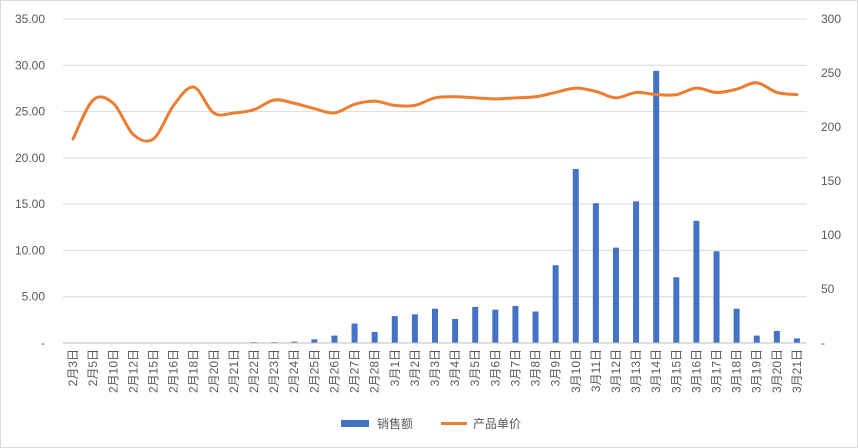  What do you see at coordinates (30, 250) in the screenshot?
I see `left-axis-tick-label: 10.00` at bounding box center [30, 250].